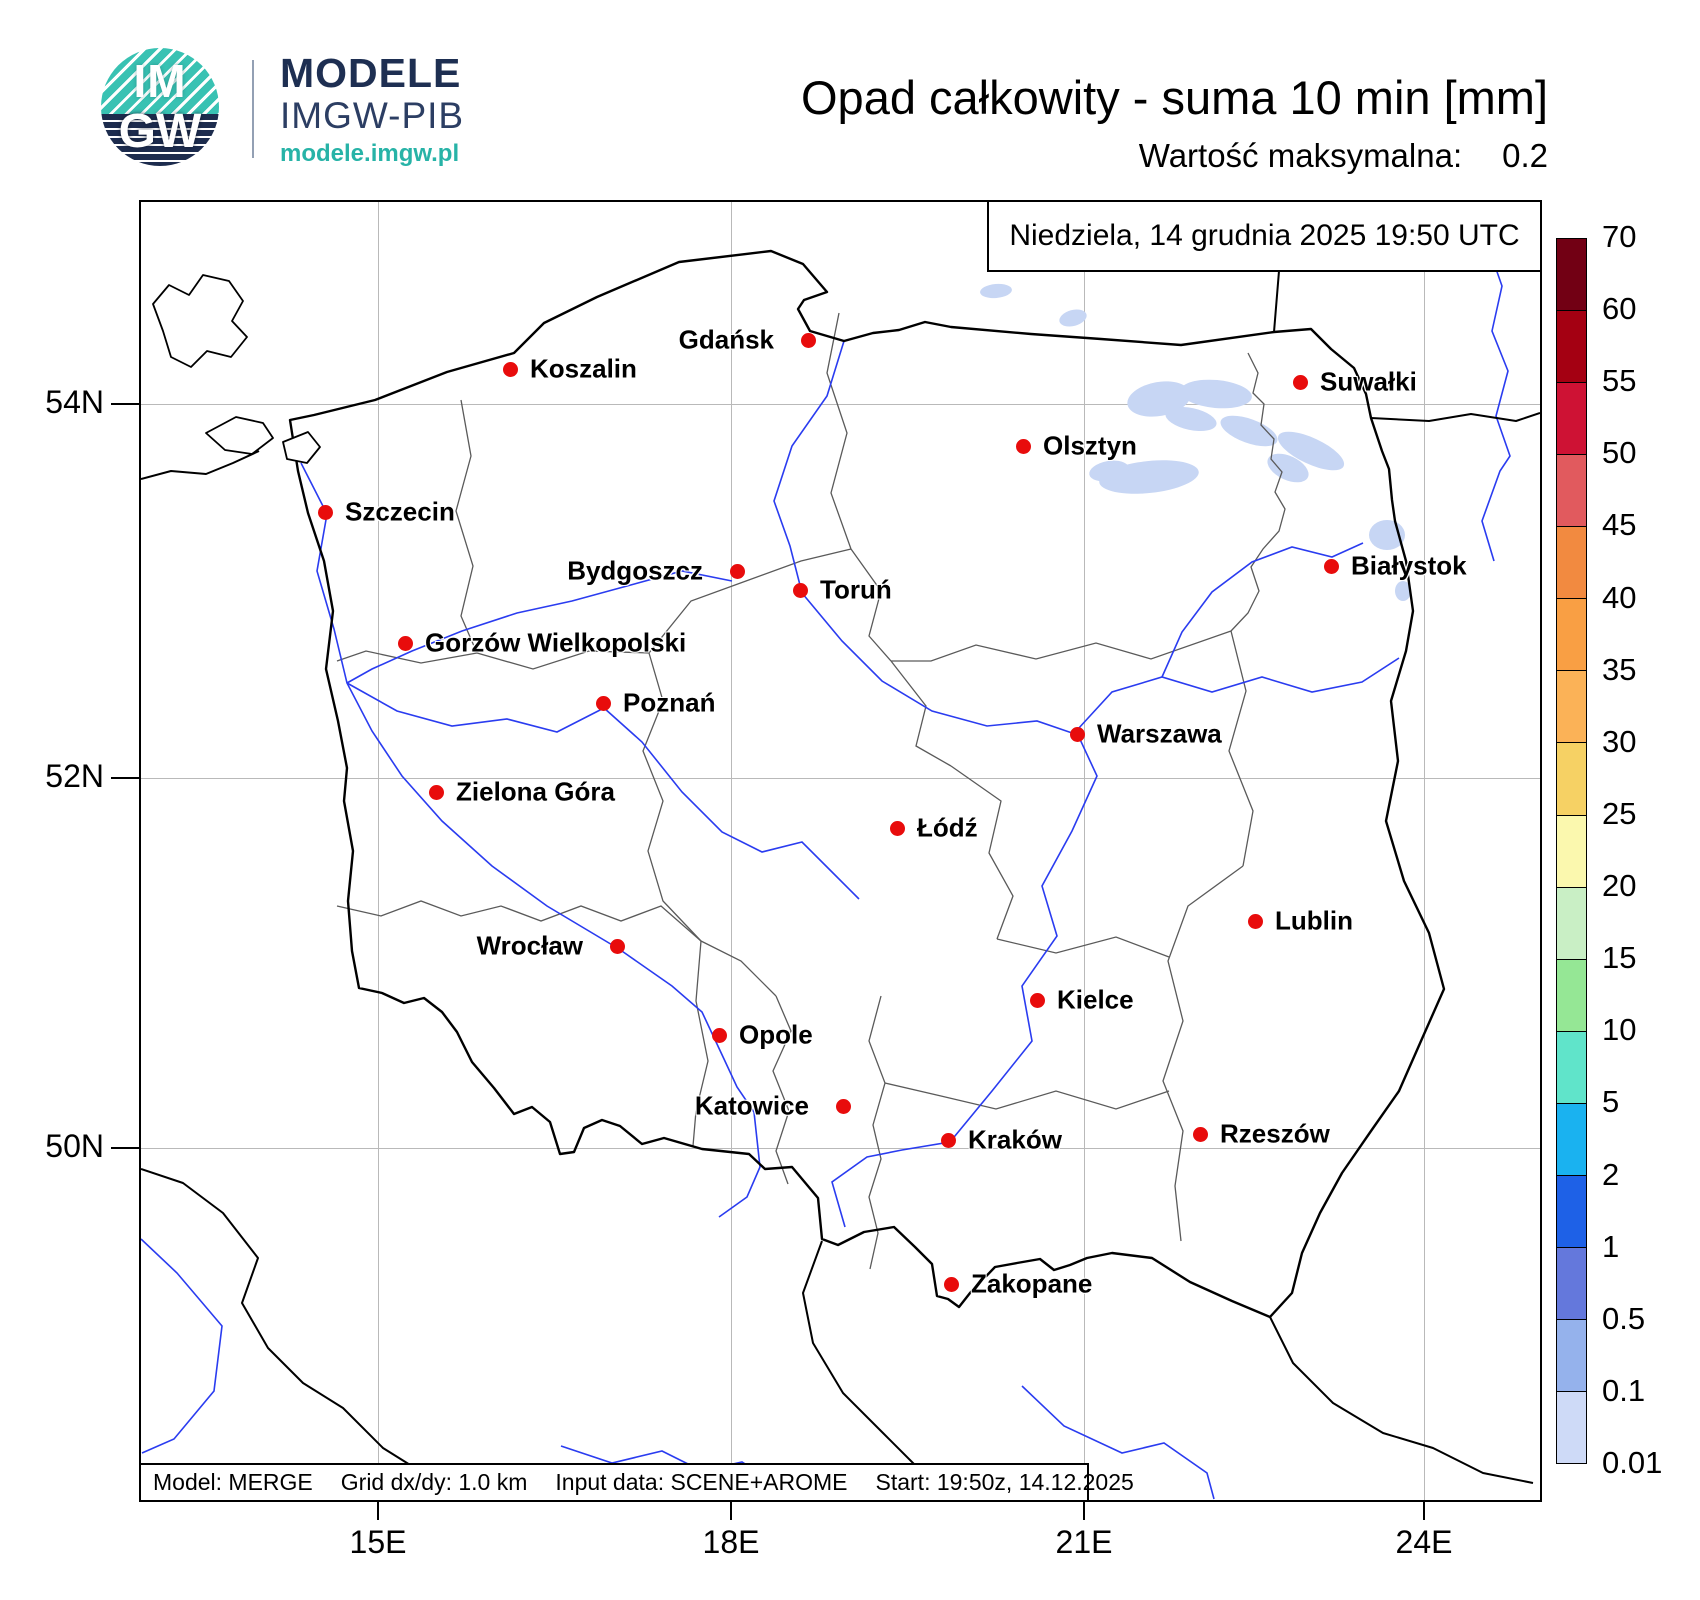  I want to click on city-dot-gorzow-wielkopolski, so click(405, 643).